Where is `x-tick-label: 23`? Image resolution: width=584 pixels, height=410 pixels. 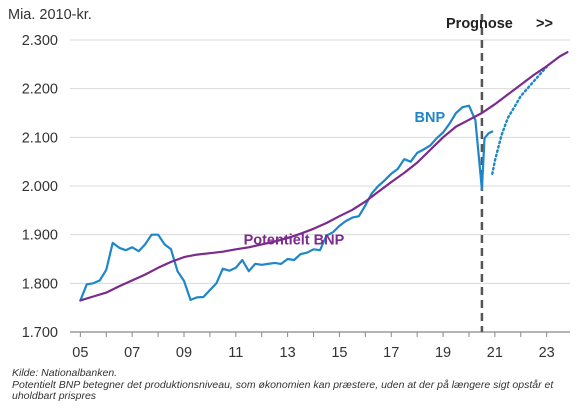 x-tick-label: 23 is located at coordinates (547, 353).